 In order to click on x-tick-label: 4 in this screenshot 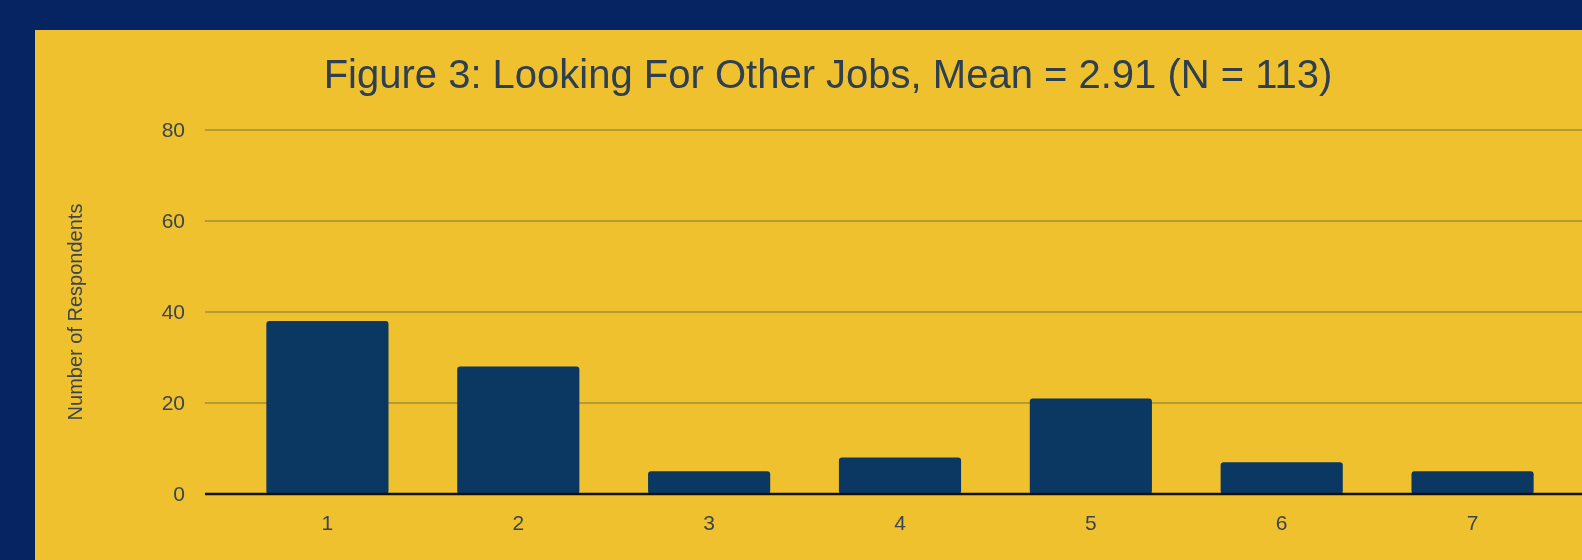, I will do `click(900, 522)`.